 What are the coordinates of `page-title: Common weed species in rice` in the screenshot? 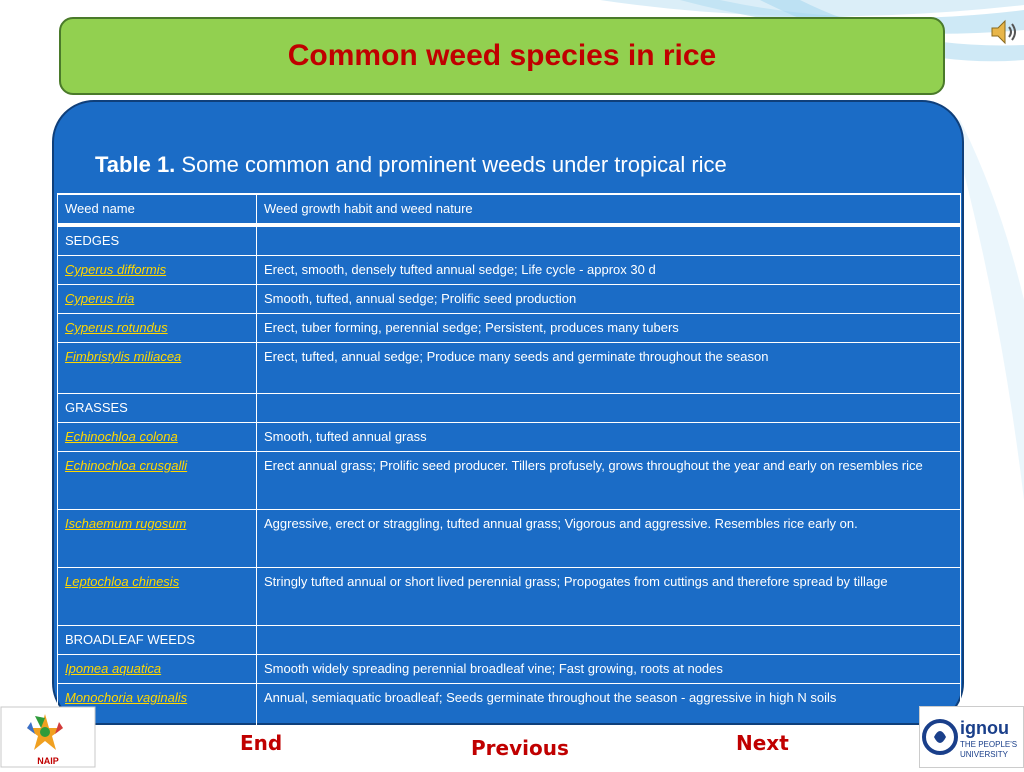 It's located at (502, 55).